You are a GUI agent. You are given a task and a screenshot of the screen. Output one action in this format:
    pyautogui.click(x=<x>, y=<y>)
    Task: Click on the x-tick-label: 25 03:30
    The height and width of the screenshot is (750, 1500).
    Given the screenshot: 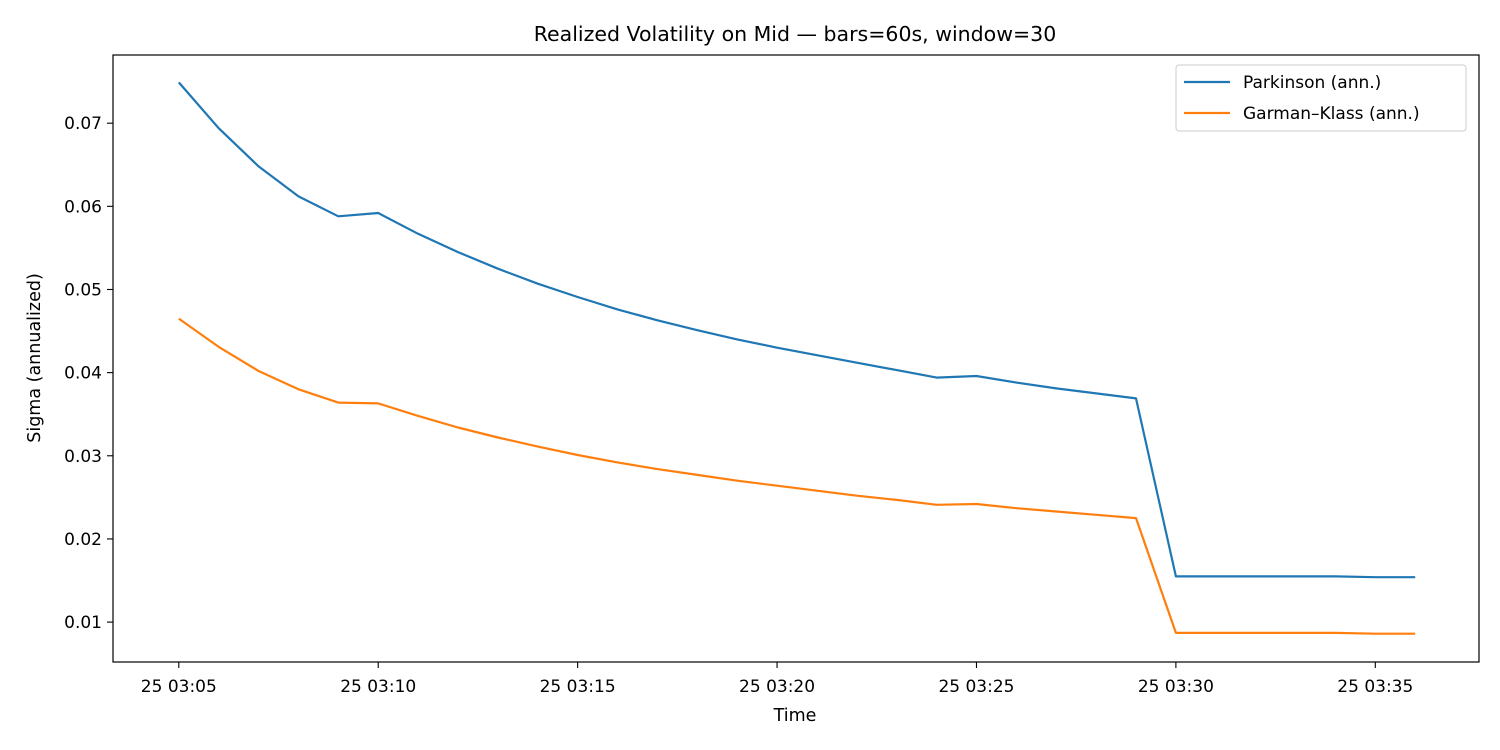 What is the action you would take?
    pyautogui.click(x=1176, y=687)
    